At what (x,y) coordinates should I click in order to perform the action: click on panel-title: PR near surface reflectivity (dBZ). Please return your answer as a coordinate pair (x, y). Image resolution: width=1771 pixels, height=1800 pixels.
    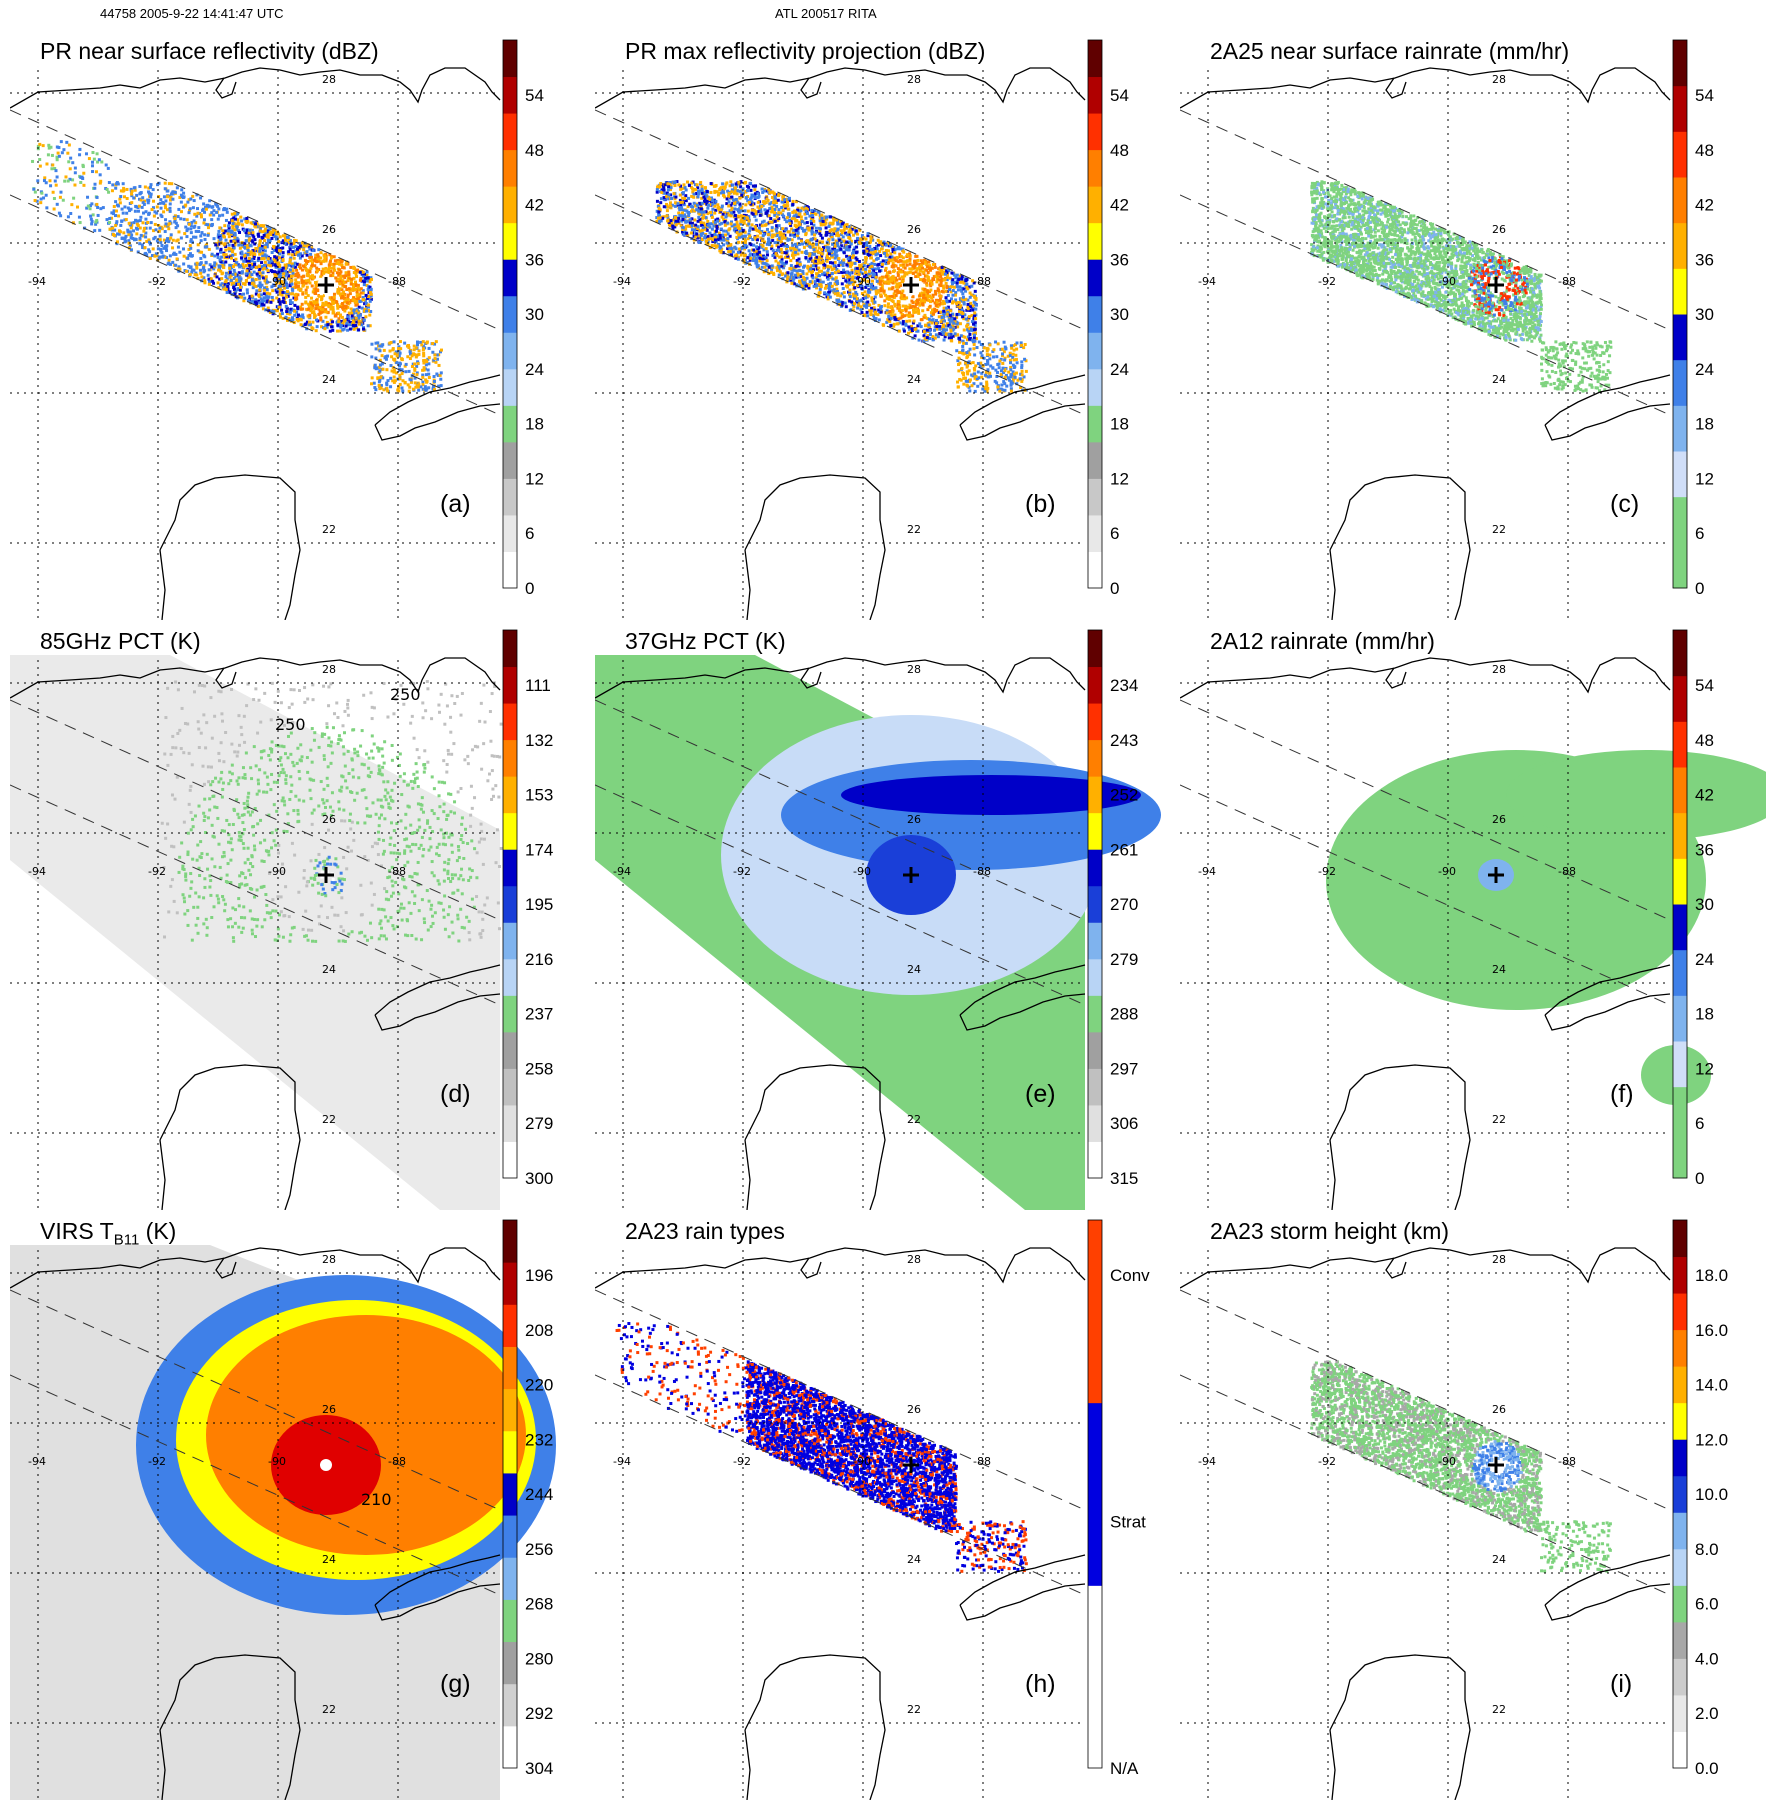
    Looking at the image, I should click on (209, 51).